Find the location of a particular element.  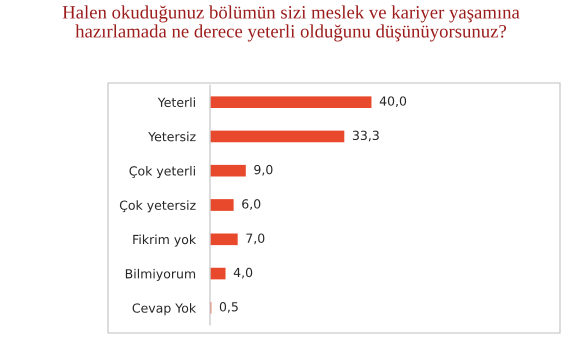

y-tick-label: Yeterli is located at coordinates (176, 102).